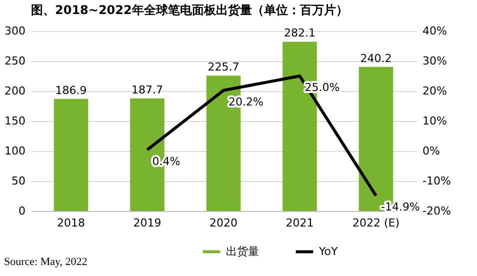 The height and width of the screenshot is (276, 477). What do you see at coordinates (224, 67) in the screenshot?
I see `data-label: 225.7` at bounding box center [224, 67].